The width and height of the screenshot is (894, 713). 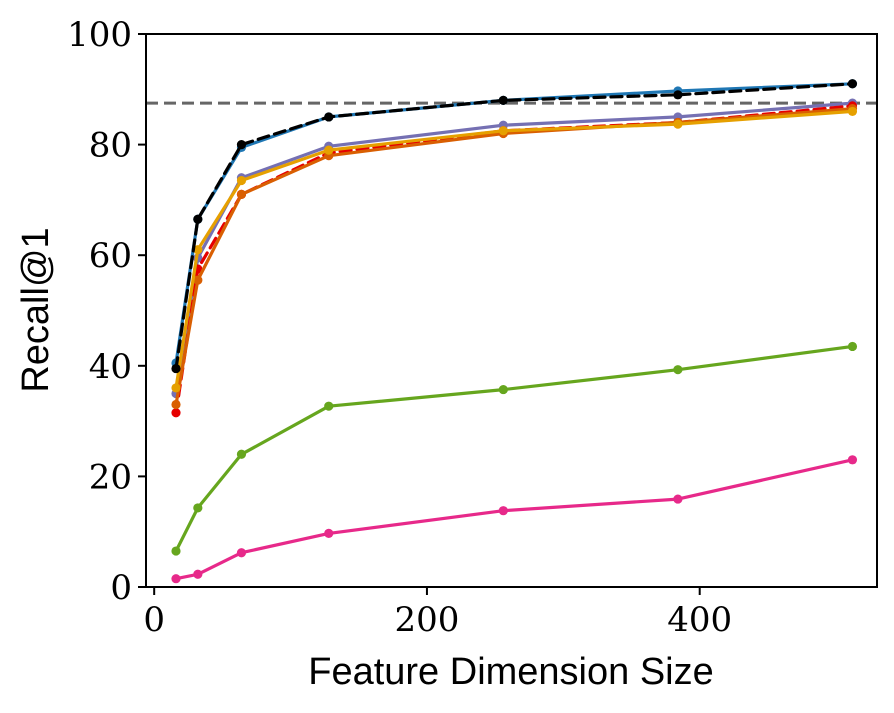 I want to click on y-tick-label-2: 40, so click(x=110, y=367).